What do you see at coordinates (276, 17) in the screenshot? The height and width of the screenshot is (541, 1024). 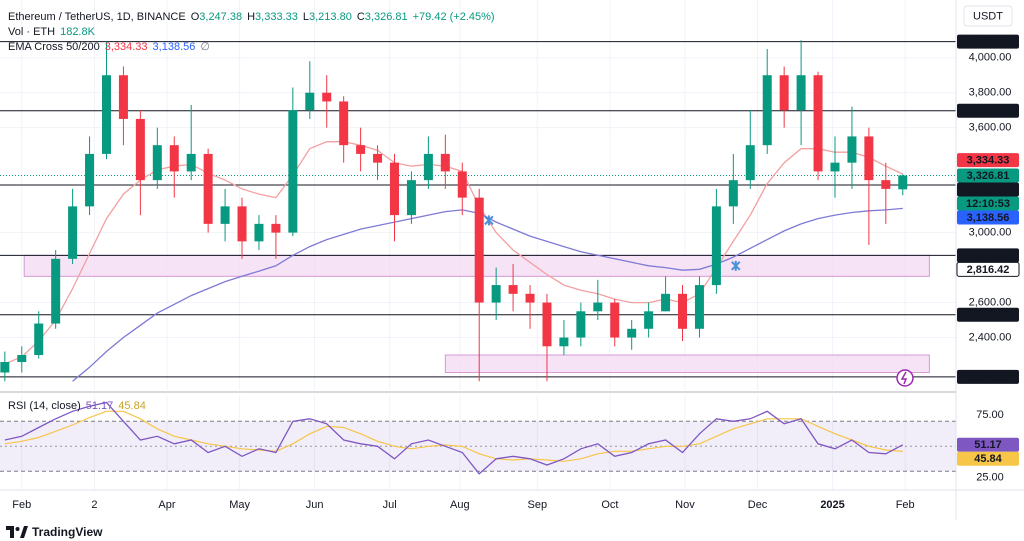 I see `ohlc-value: 3,333.33` at bounding box center [276, 17].